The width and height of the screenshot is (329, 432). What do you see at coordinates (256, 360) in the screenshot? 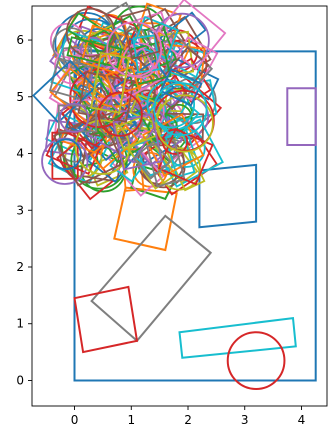
I see `shape-red-circle` at bounding box center [256, 360].